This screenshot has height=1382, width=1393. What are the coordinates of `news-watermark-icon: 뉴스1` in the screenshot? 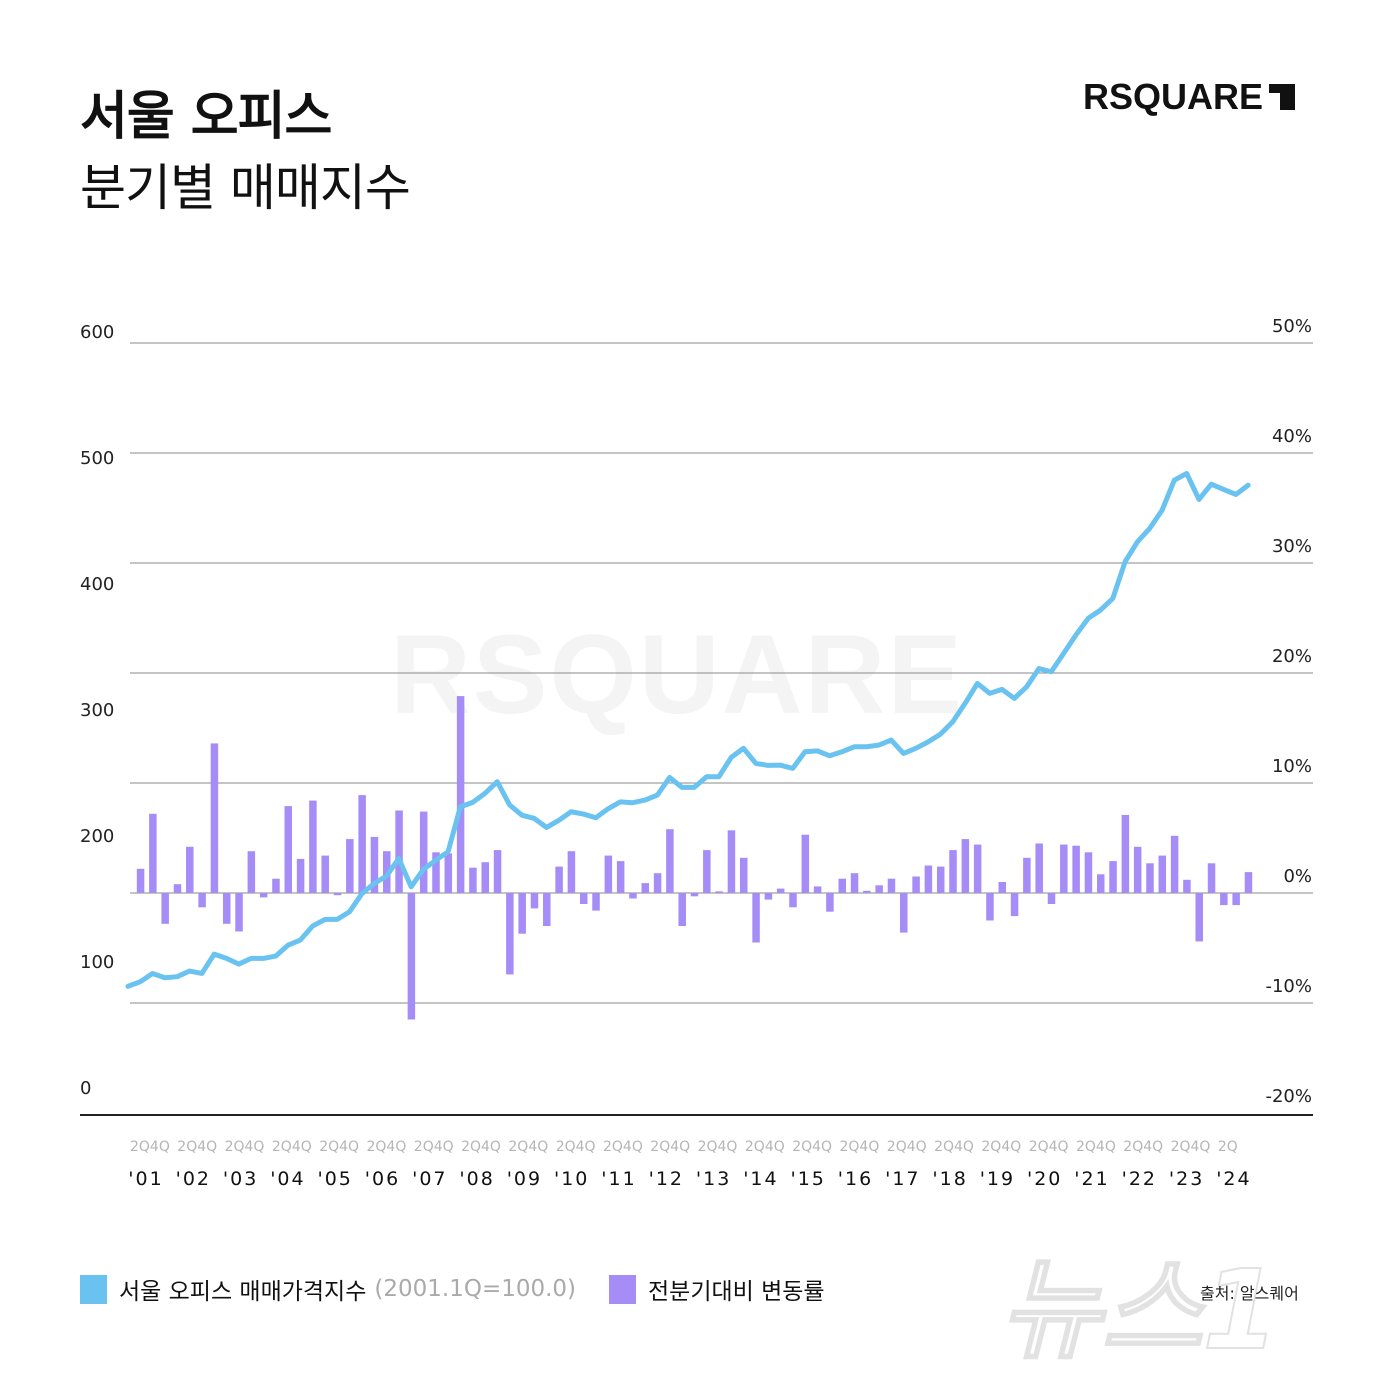 It's located at (1139, 1310).